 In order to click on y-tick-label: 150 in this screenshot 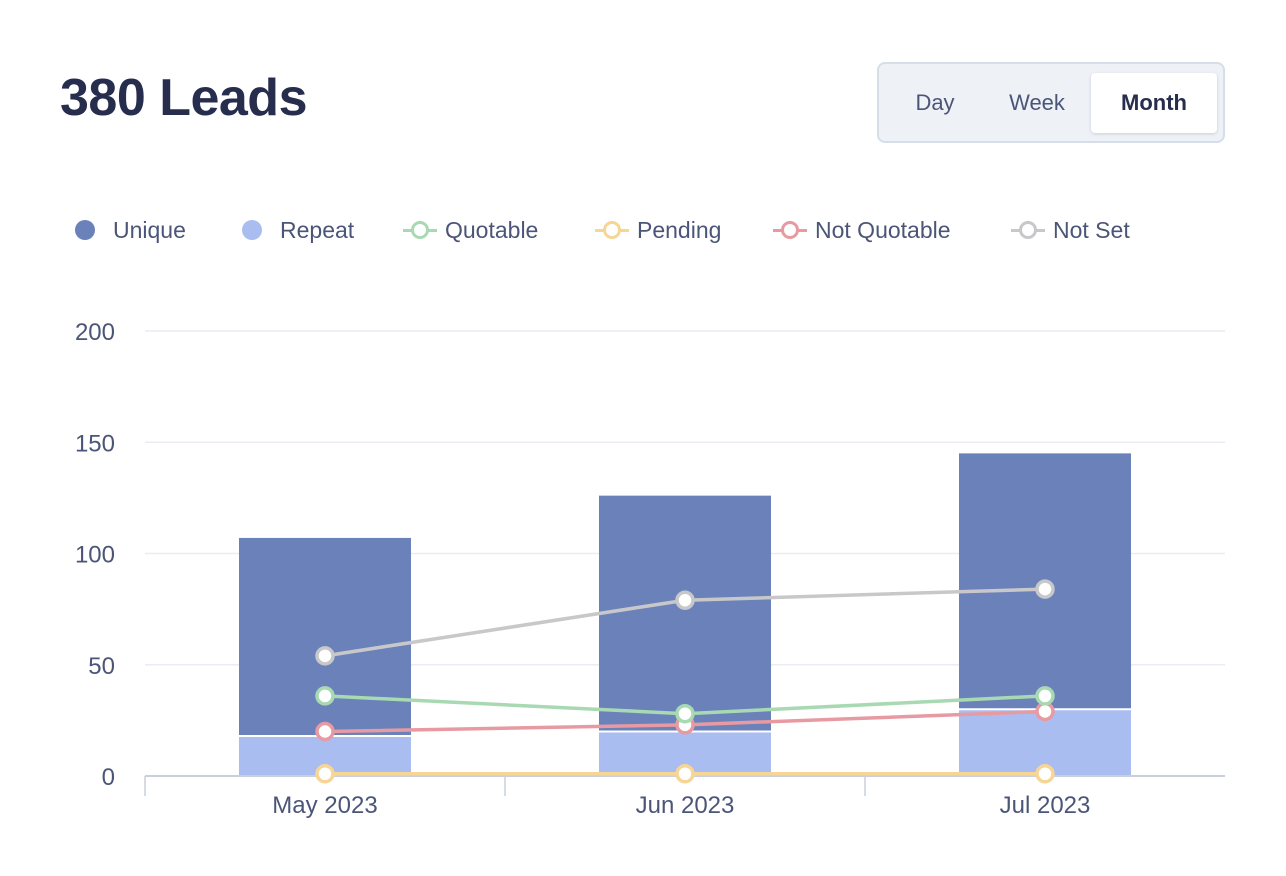, I will do `click(95, 443)`.